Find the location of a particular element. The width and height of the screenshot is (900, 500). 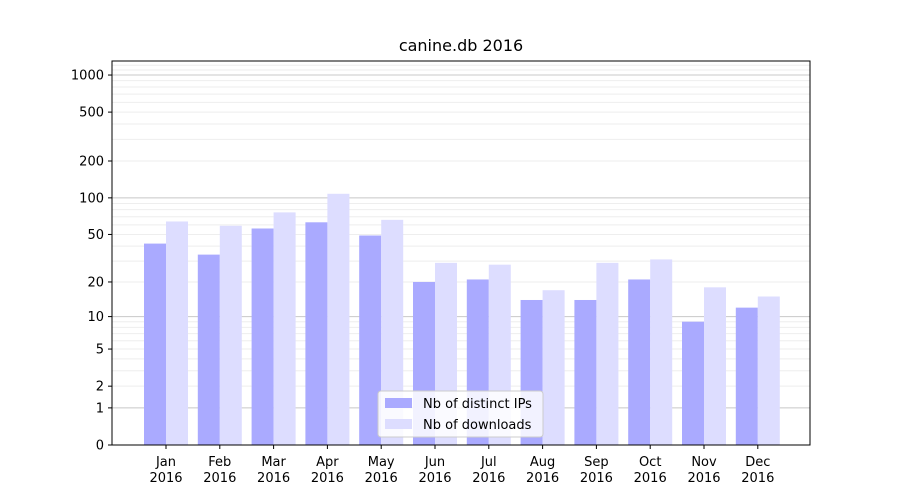

x-tick-label-month: Mar is located at coordinates (273, 462).